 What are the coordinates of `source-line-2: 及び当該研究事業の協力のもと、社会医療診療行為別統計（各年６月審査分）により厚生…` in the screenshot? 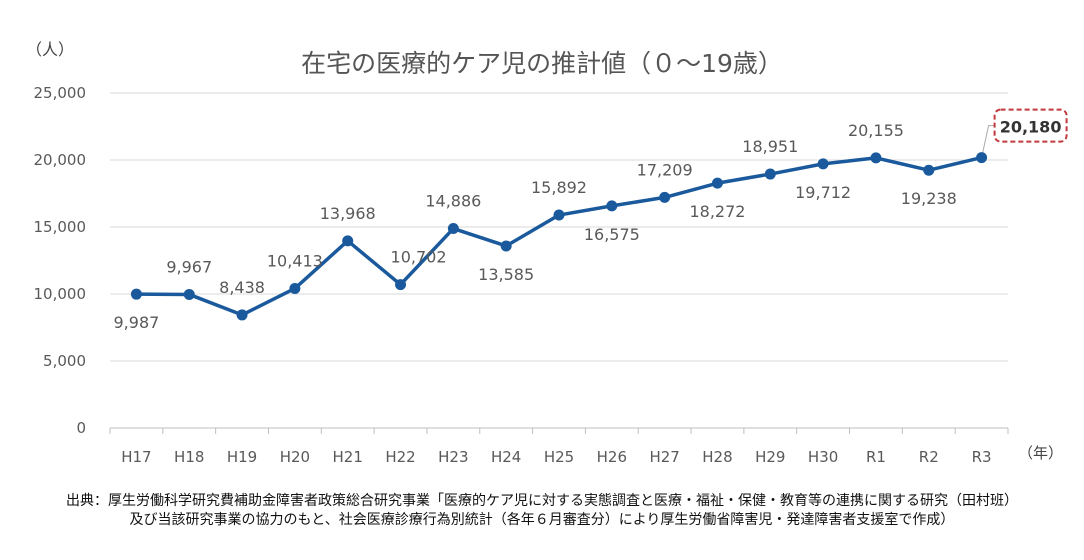 It's located at (542, 520).